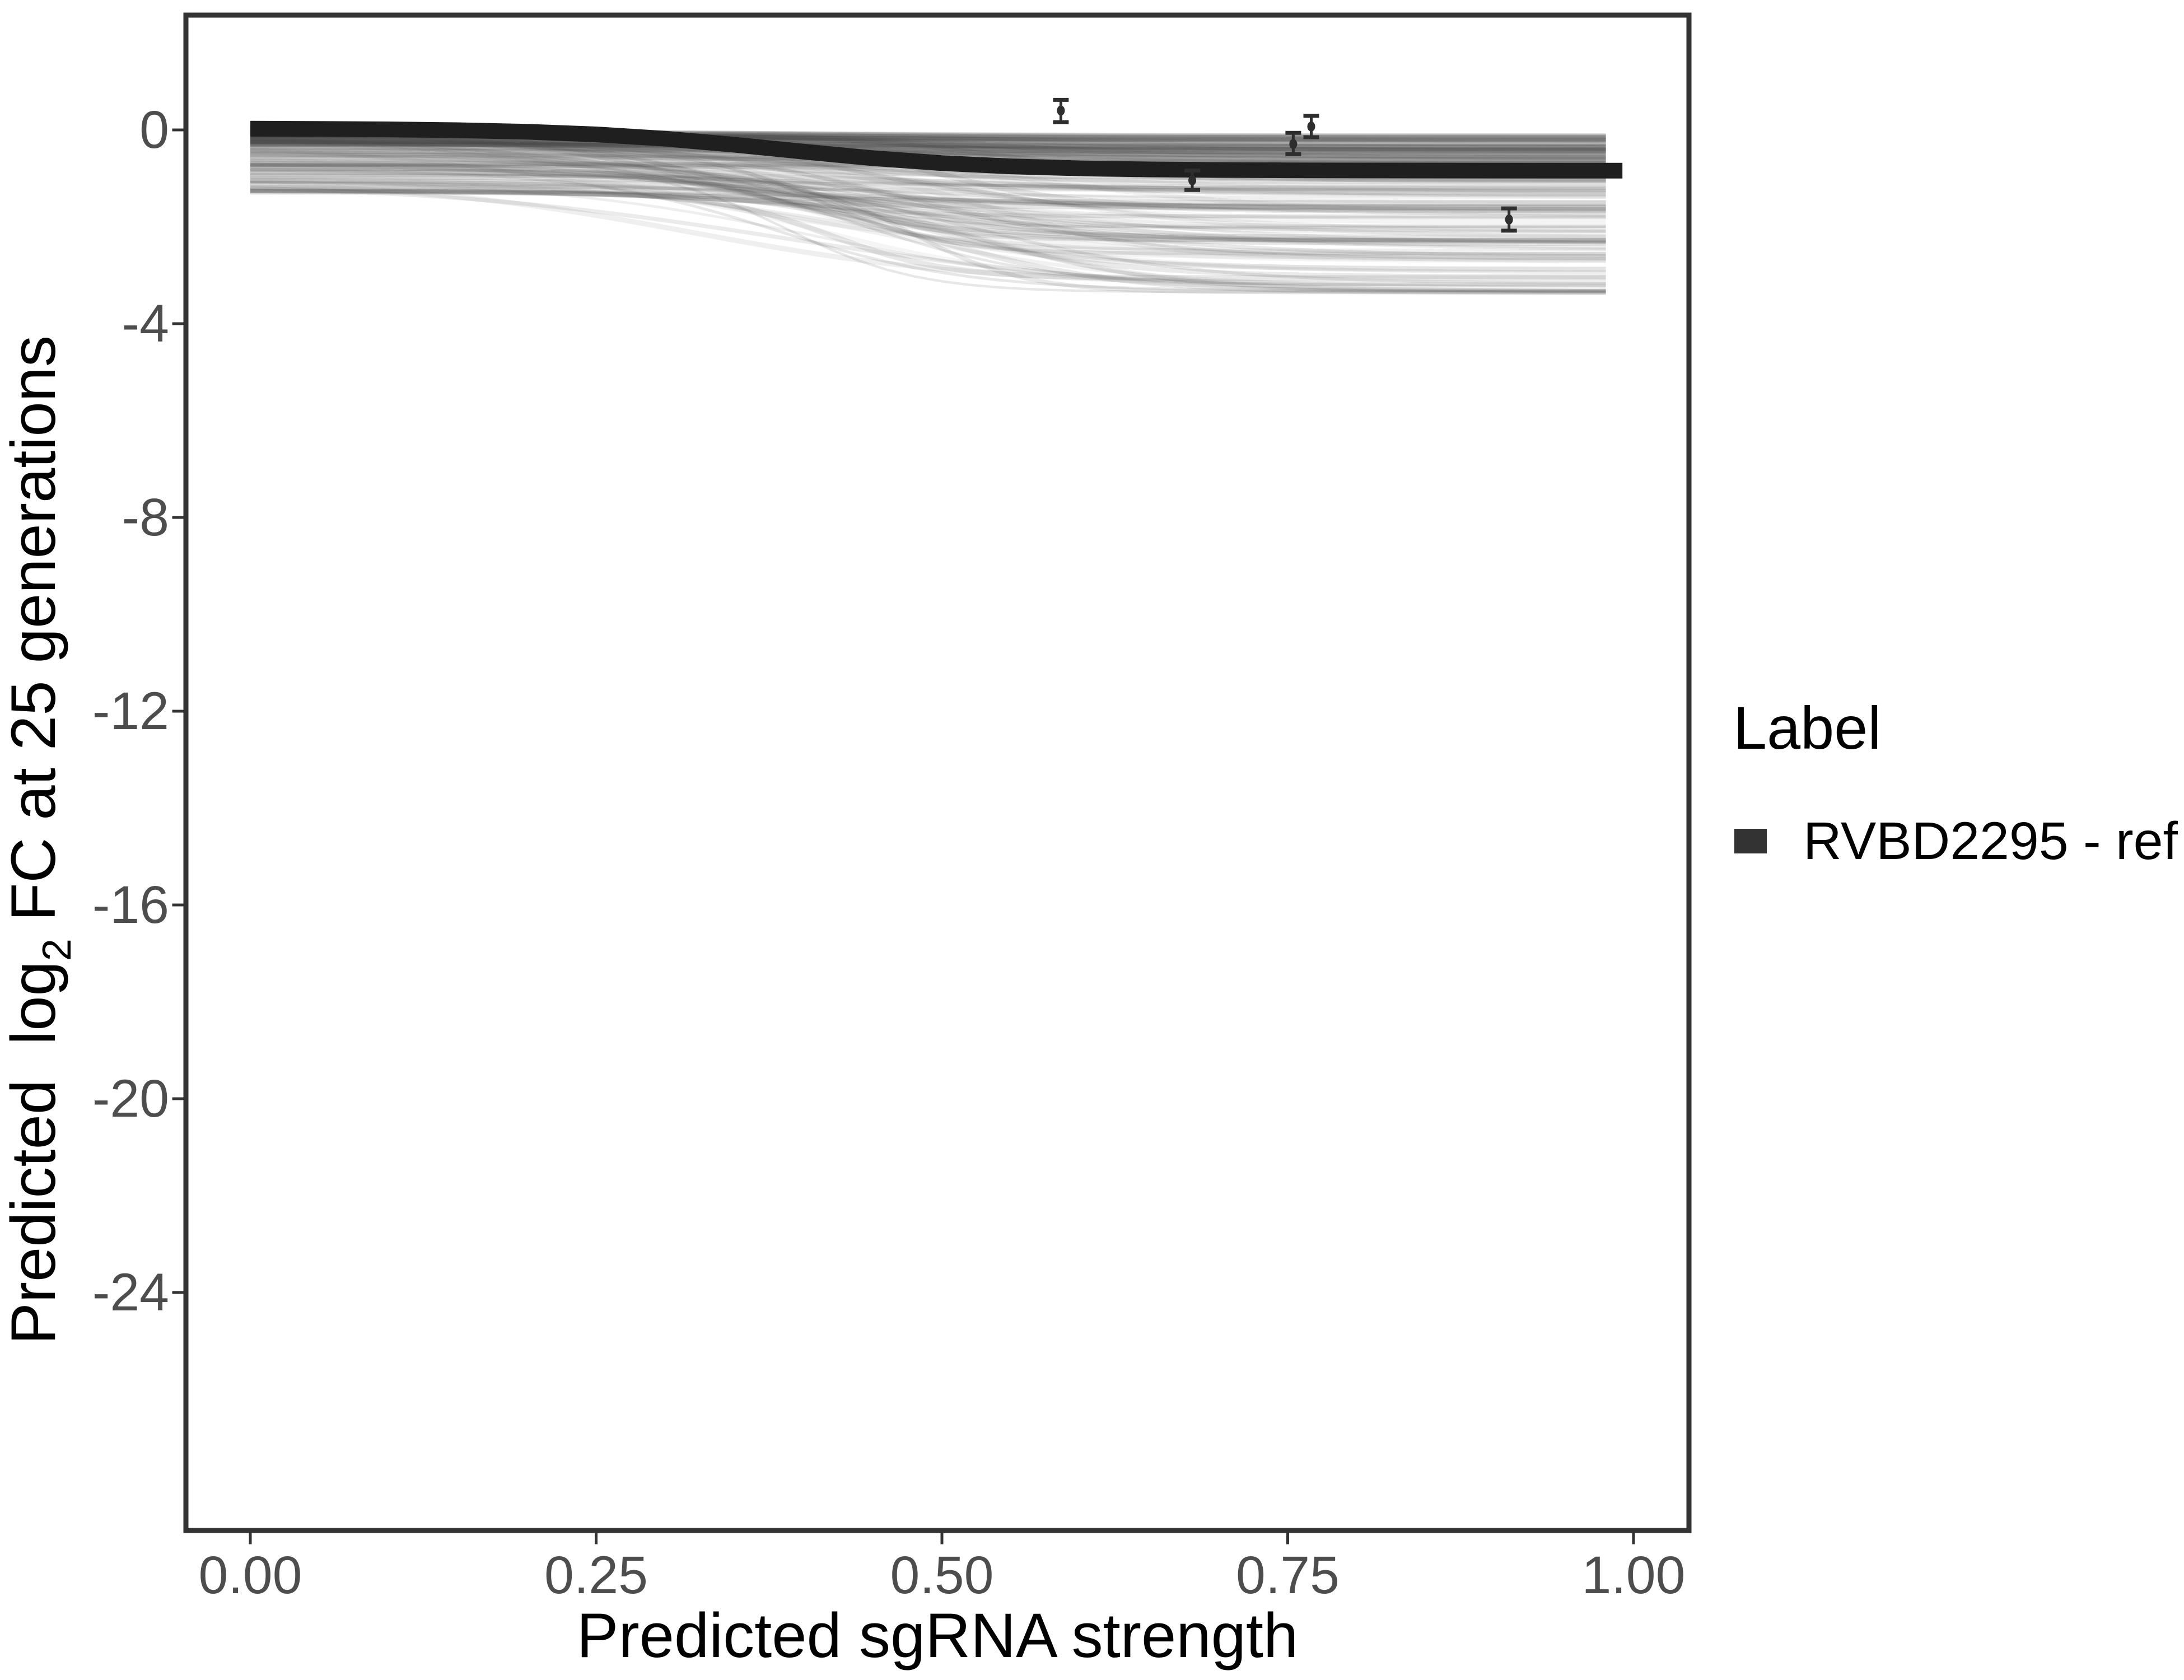 The height and width of the screenshot is (1680, 2184). What do you see at coordinates (131, 905) in the screenshot?
I see `y-tick-label: -16` at bounding box center [131, 905].